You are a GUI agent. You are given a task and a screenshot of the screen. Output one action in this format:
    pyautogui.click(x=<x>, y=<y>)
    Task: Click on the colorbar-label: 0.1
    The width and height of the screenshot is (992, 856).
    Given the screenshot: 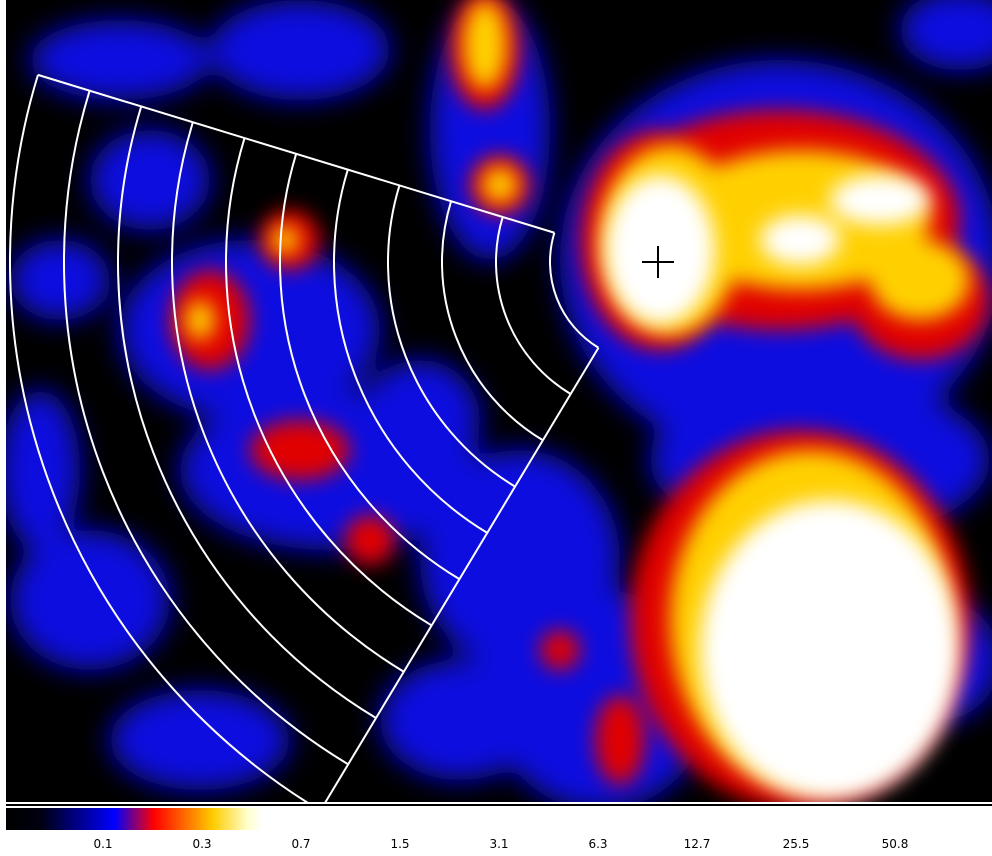 What is the action you would take?
    pyautogui.click(x=102, y=844)
    